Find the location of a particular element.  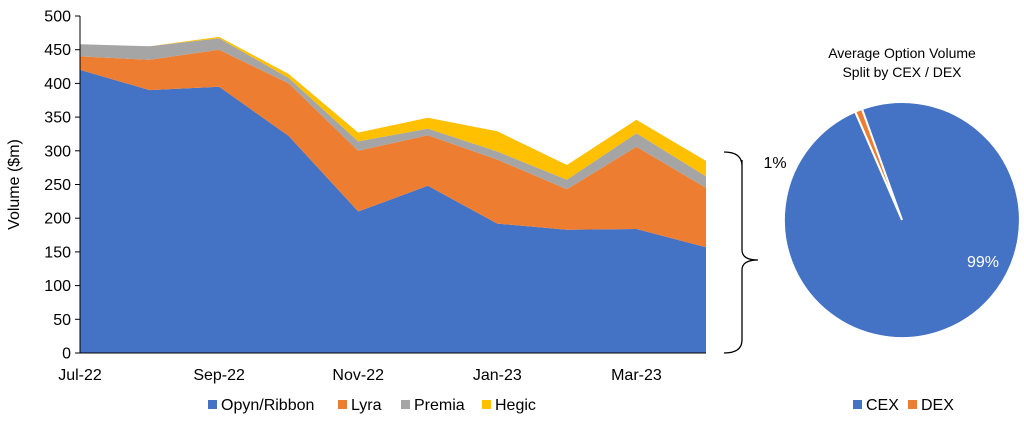

pie-legend-label: CEX is located at coordinates (882, 405).